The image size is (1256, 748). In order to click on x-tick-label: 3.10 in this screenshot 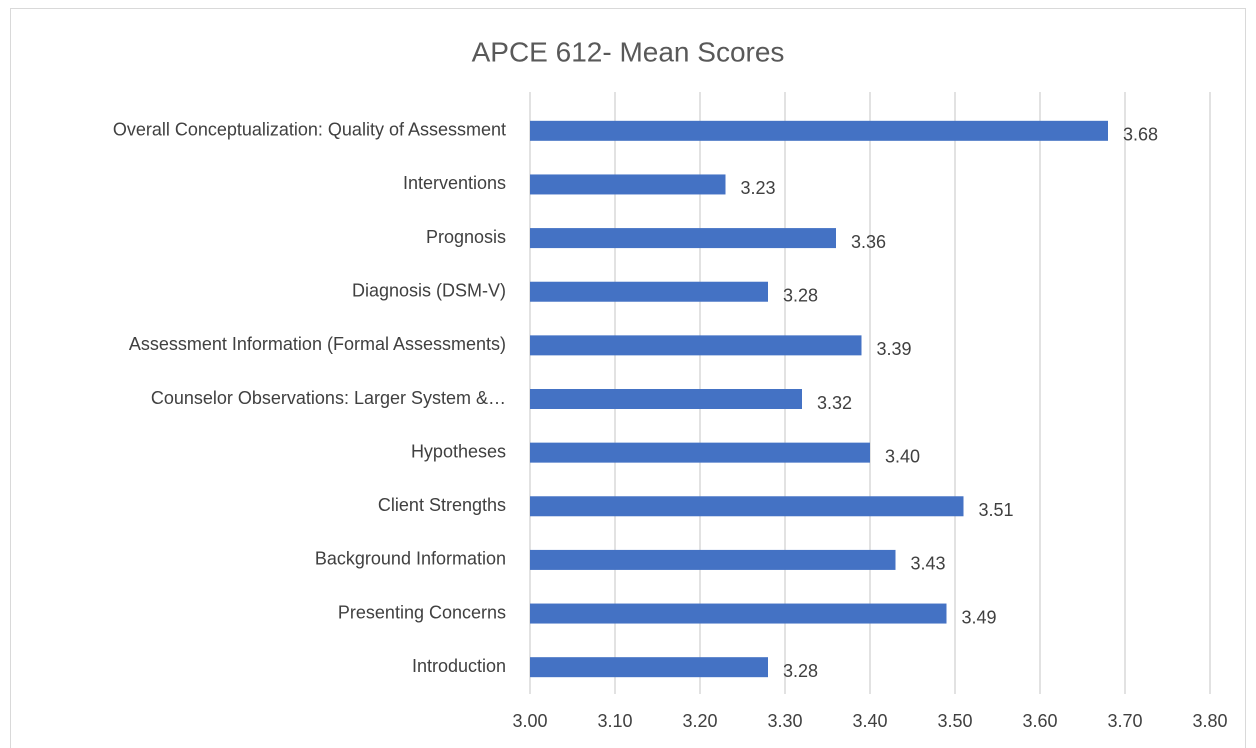, I will do `click(614, 721)`.